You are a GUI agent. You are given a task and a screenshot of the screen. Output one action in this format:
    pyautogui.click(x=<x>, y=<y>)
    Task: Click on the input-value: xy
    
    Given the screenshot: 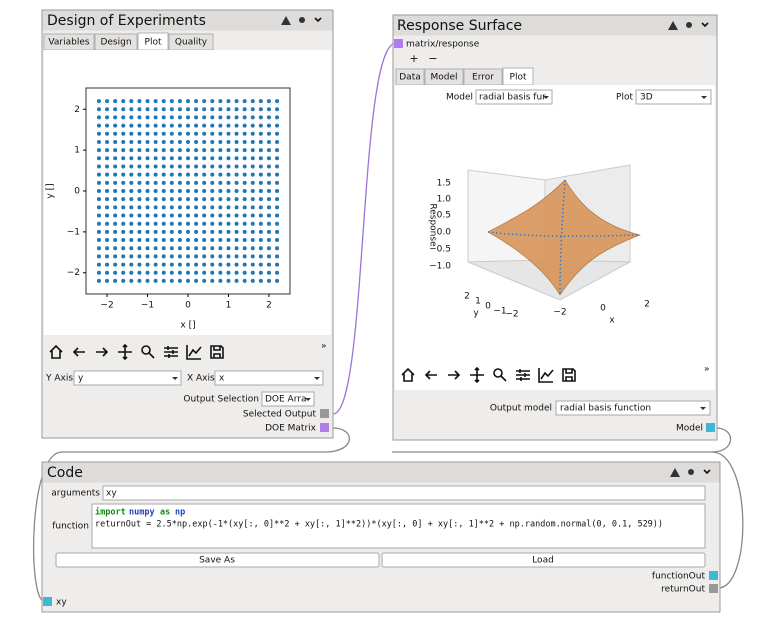 What is the action you would take?
    pyautogui.click(x=111, y=494)
    